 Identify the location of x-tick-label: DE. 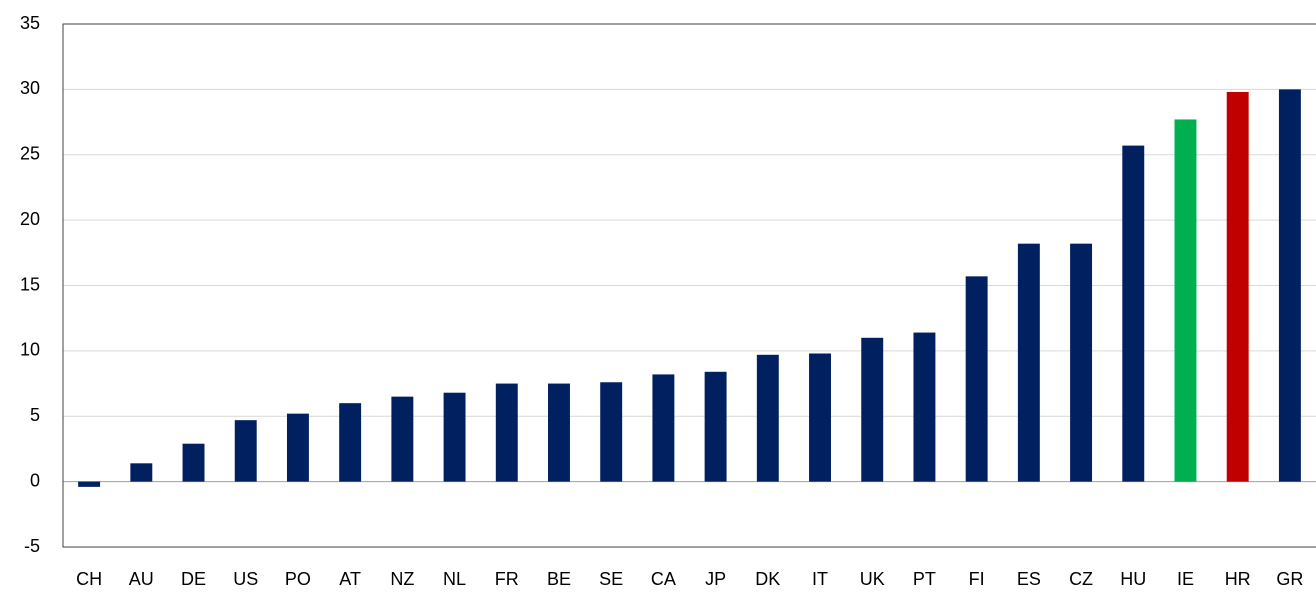
(193, 579).